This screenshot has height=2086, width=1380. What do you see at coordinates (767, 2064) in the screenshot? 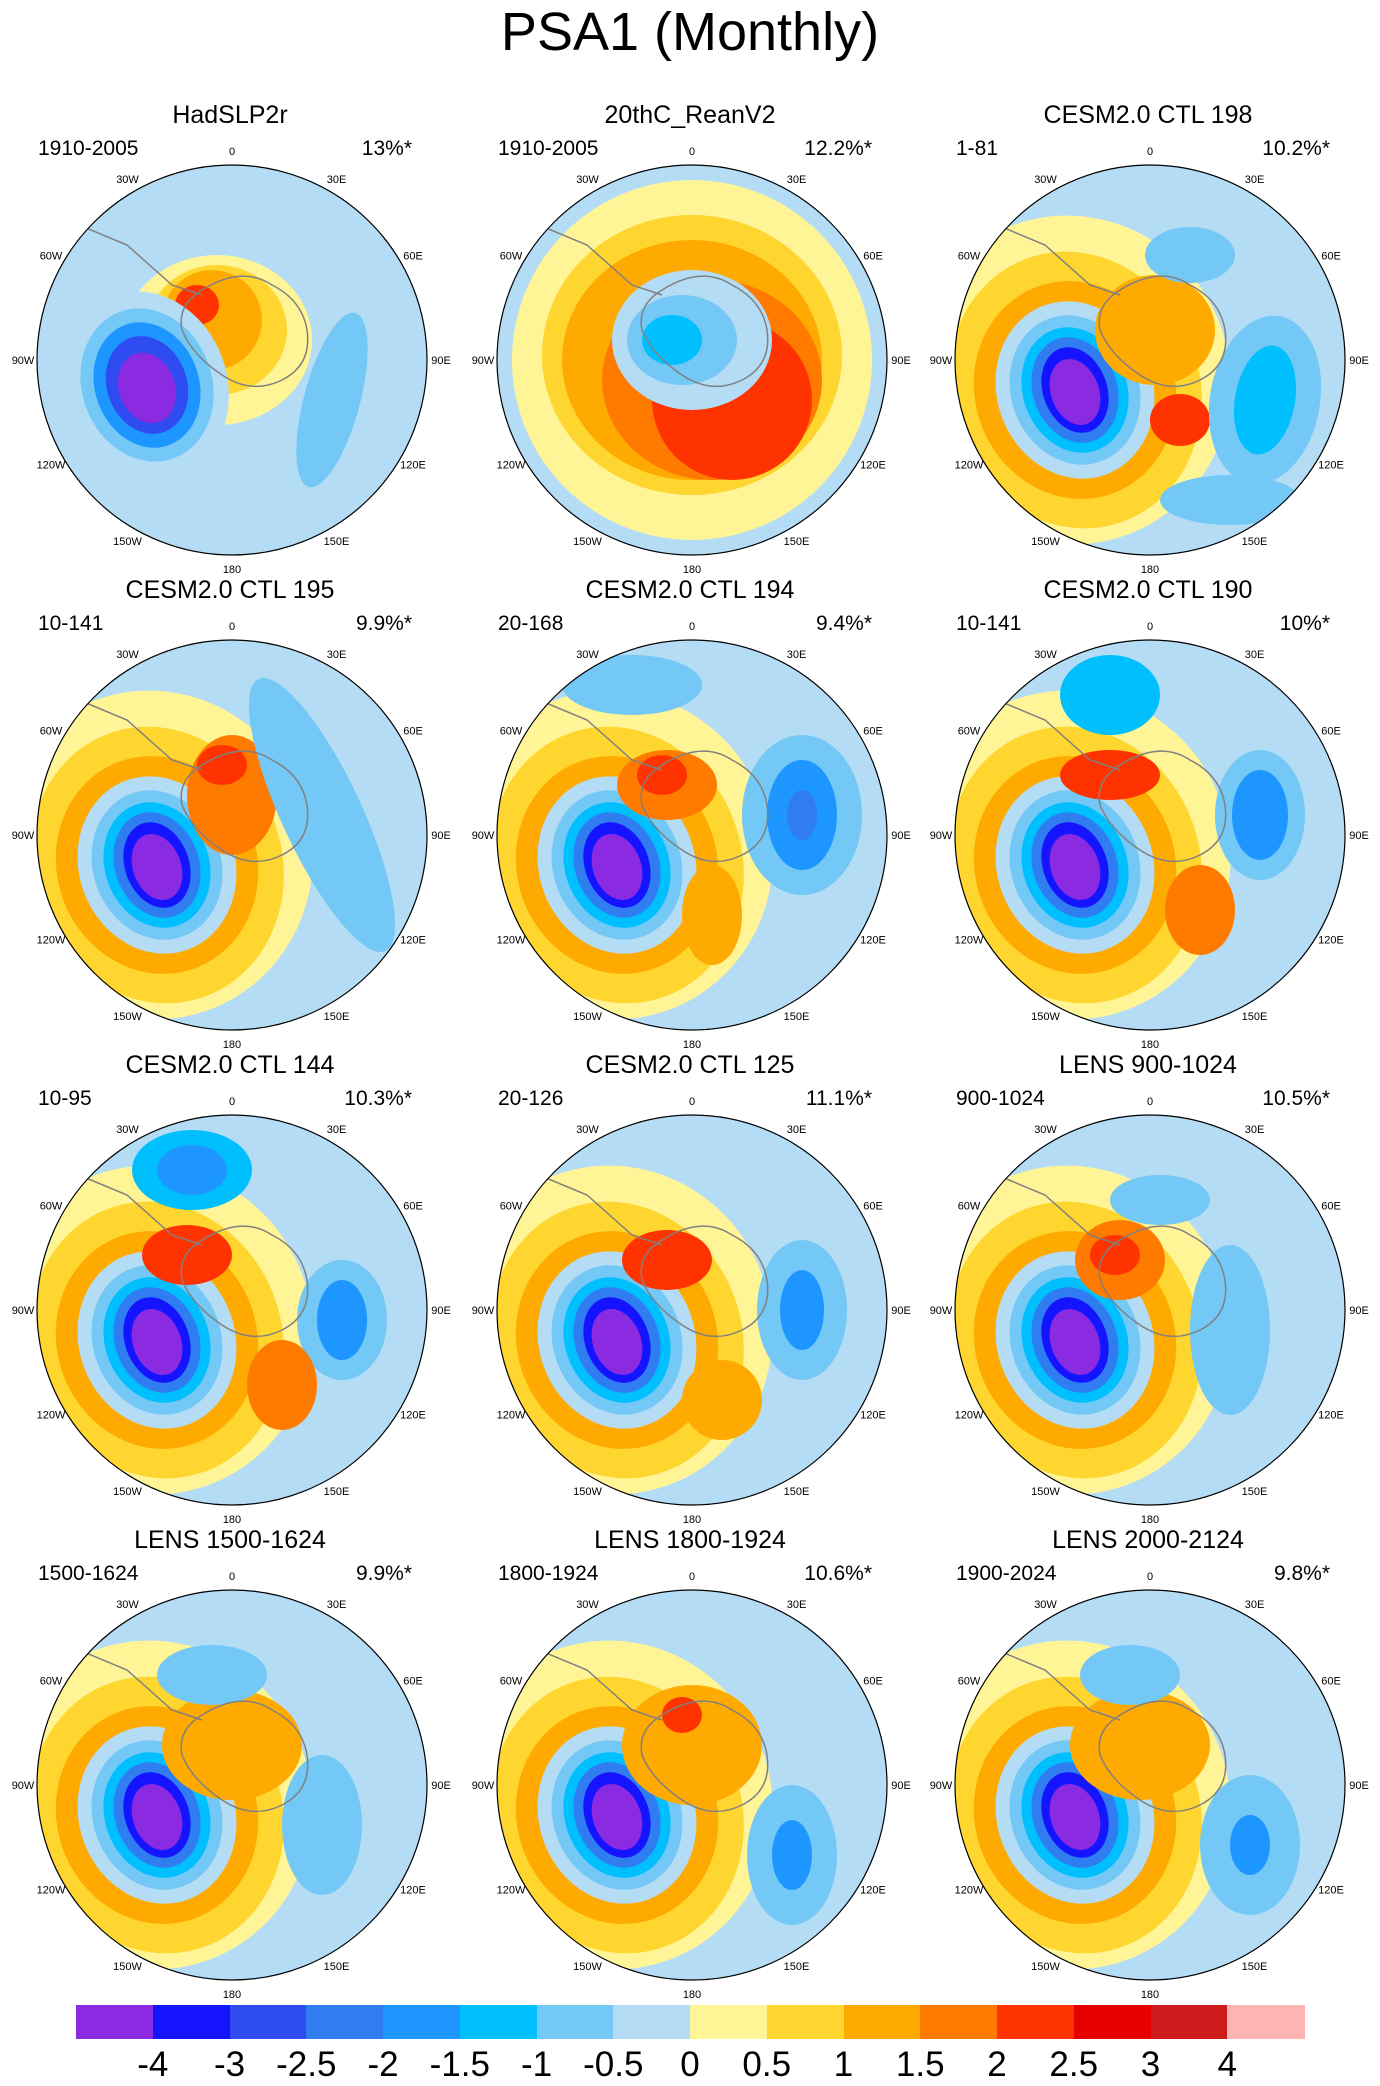
I see `colorbar-label: 0.5` at bounding box center [767, 2064].